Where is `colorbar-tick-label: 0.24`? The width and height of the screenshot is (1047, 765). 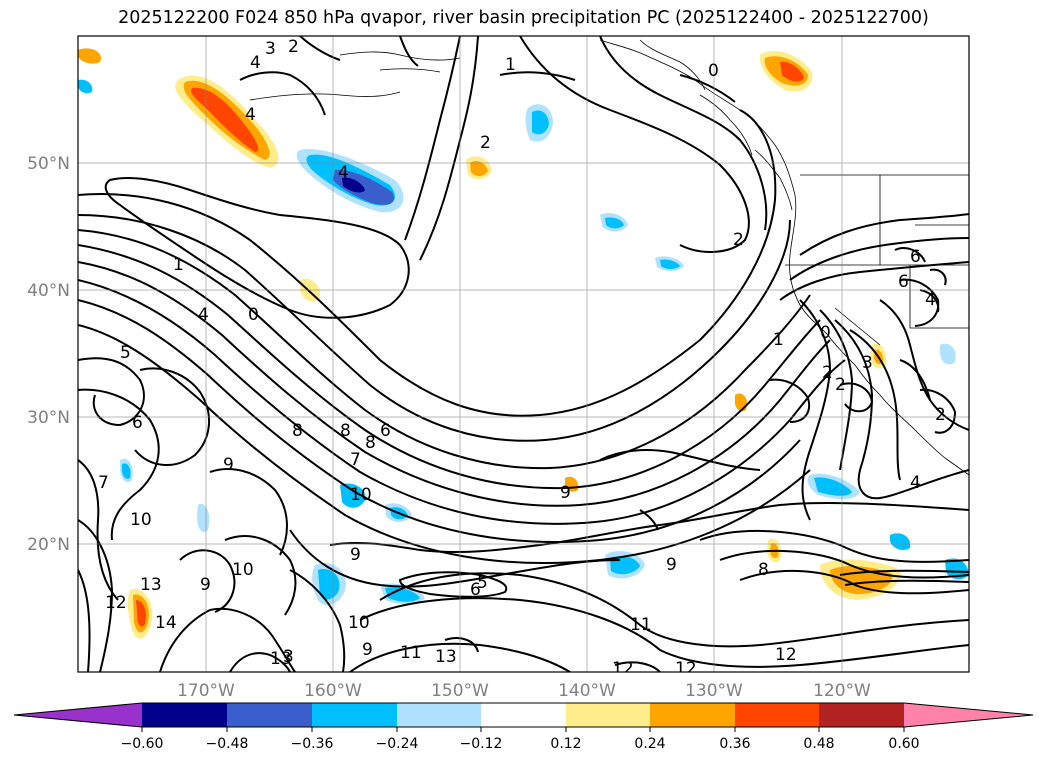
colorbar-tick-label: 0.24 is located at coordinates (649, 744).